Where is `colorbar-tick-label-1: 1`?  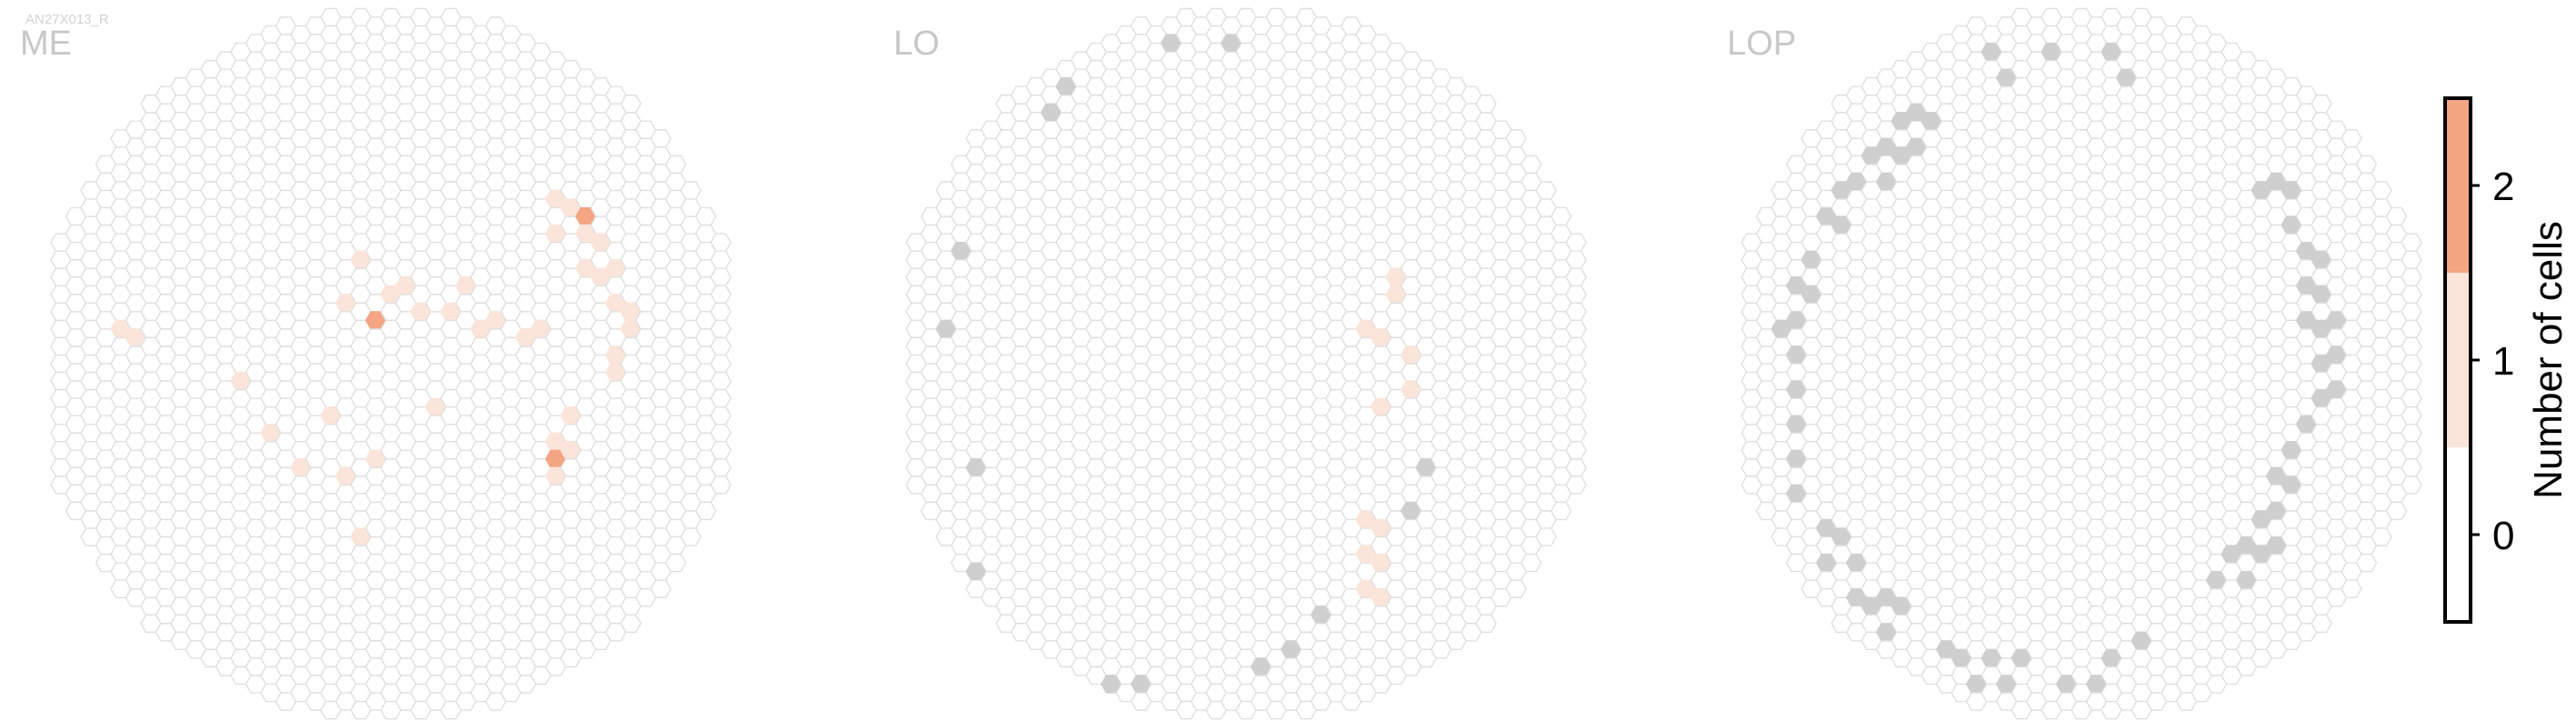
colorbar-tick-label-1: 1 is located at coordinates (2503, 361).